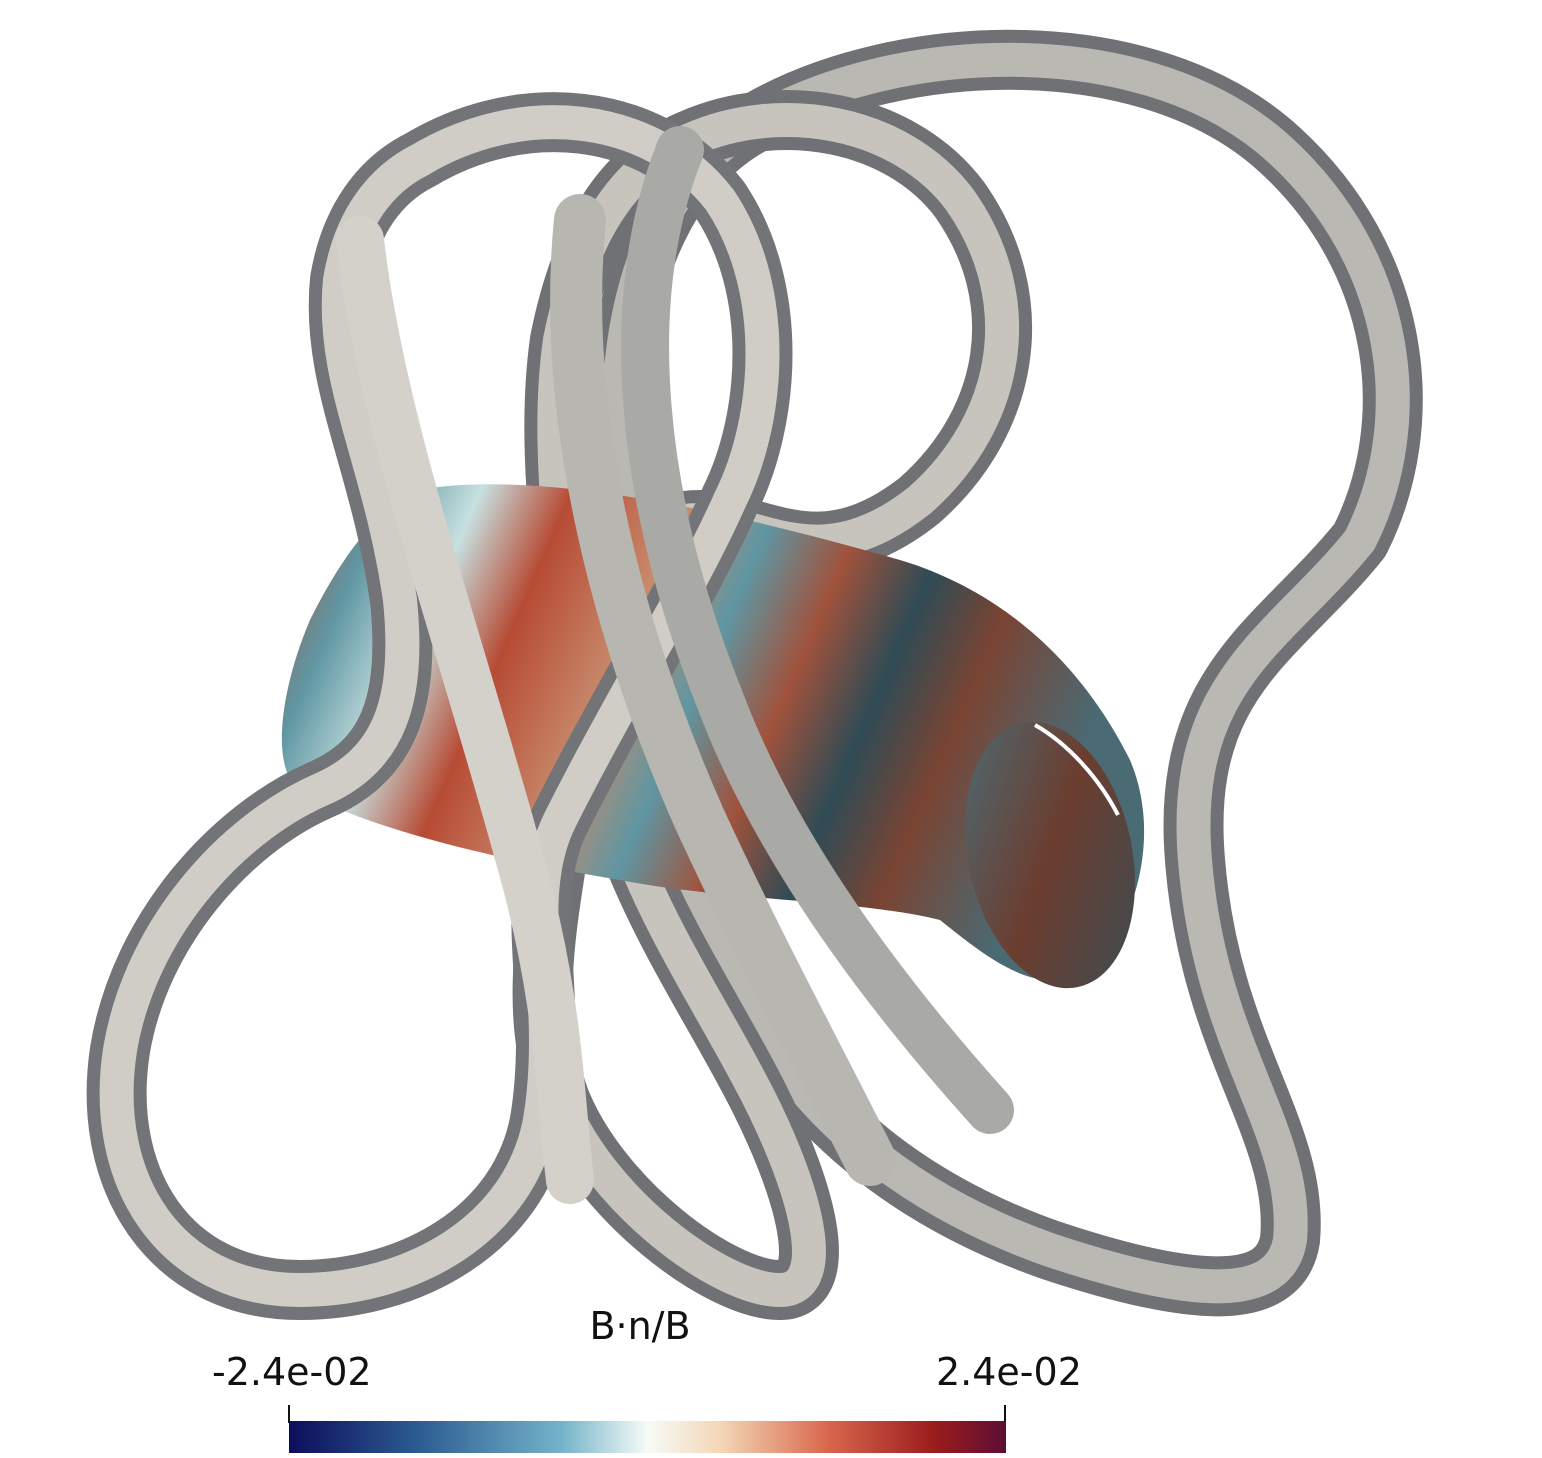 The image size is (1542, 1458). Describe the element at coordinates (640, 1326) in the screenshot. I see `colorbar-title: B·n/B` at that location.